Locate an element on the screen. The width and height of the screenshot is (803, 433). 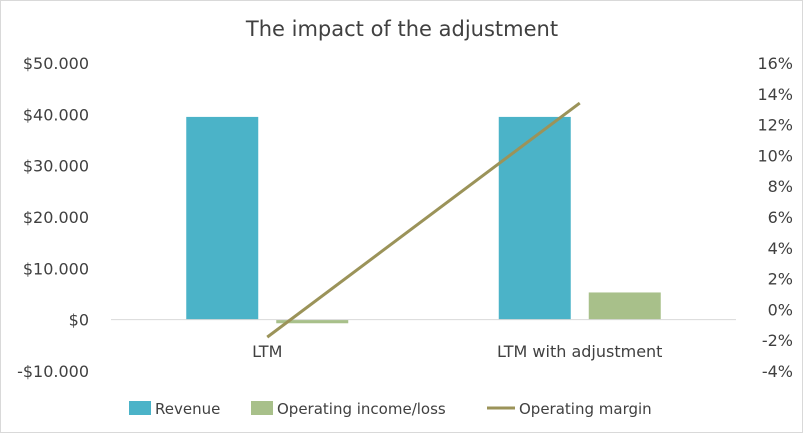
right-tick-label: 14% is located at coordinates (775, 94).